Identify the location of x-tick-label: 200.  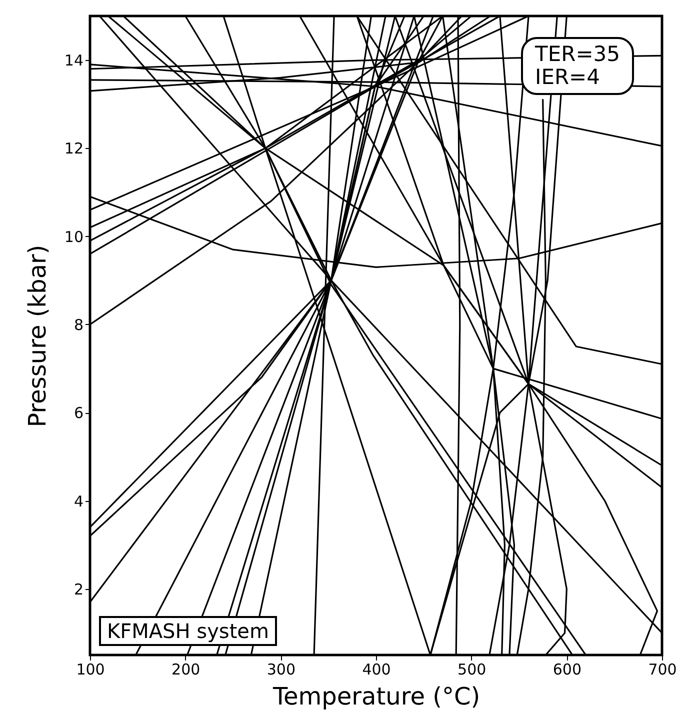
(186, 669).